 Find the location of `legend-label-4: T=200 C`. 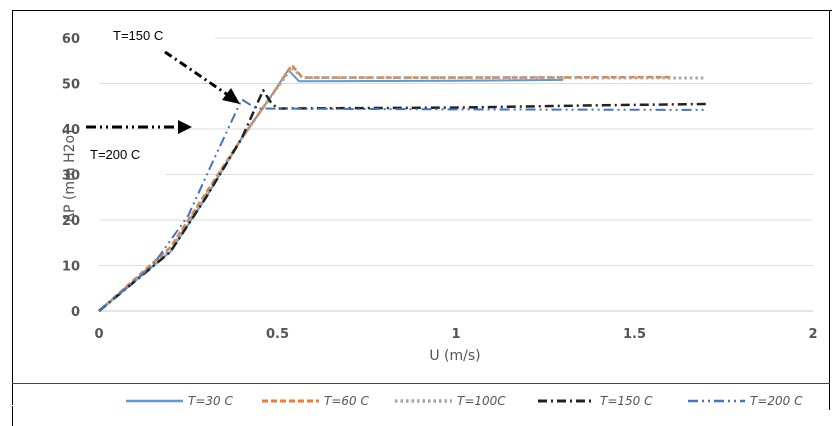

legend-label-4: T=200 C is located at coordinates (776, 401).